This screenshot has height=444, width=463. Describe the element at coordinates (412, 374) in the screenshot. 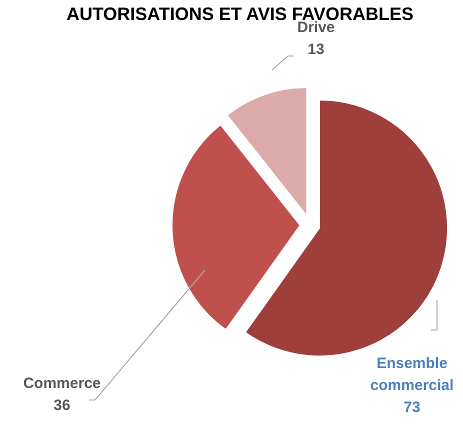

I see `slice-label: Ensemble commercial` at that location.